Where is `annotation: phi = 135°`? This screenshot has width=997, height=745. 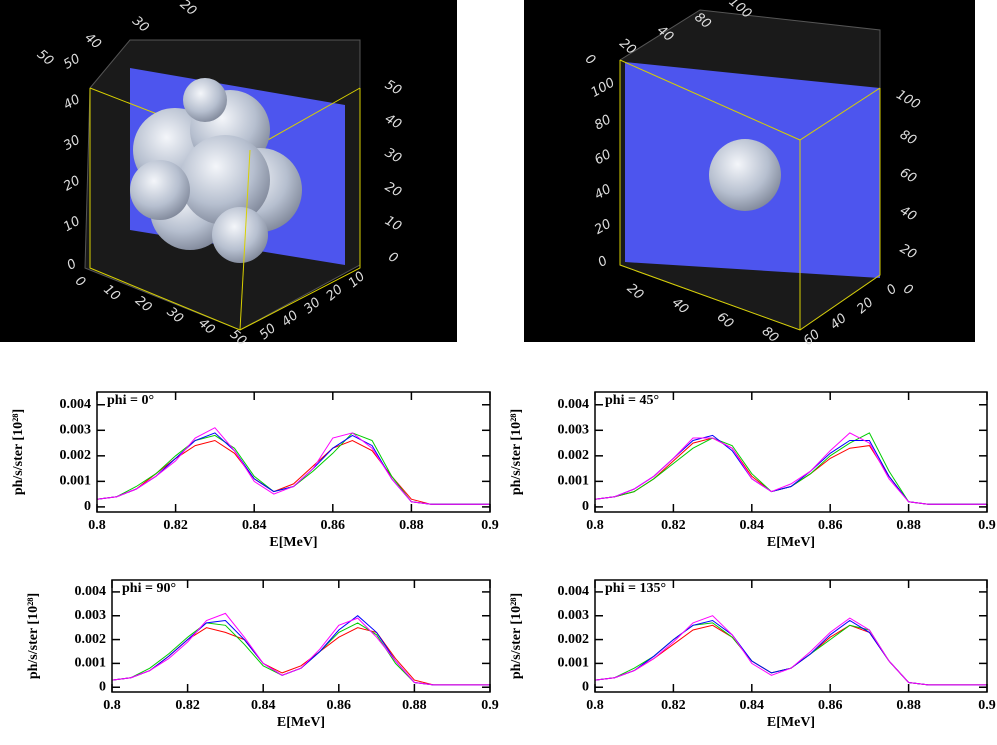
annotation: phi = 135° is located at coordinates (635, 588).